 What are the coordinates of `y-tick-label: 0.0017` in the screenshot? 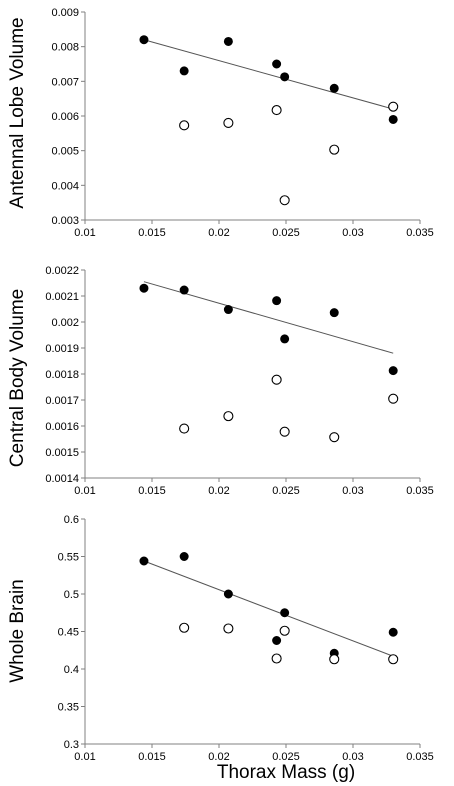 It's located at (62, 401).